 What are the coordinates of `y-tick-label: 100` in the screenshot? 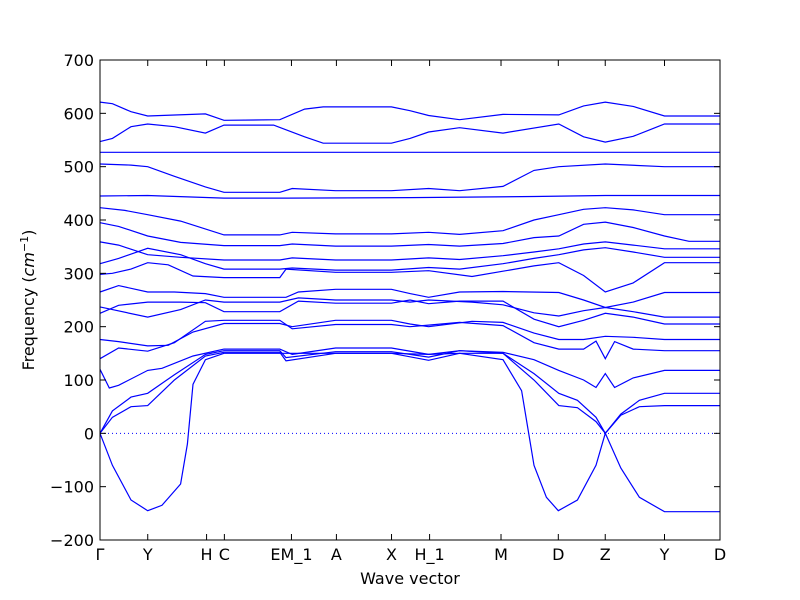 It's located at (78, 380).